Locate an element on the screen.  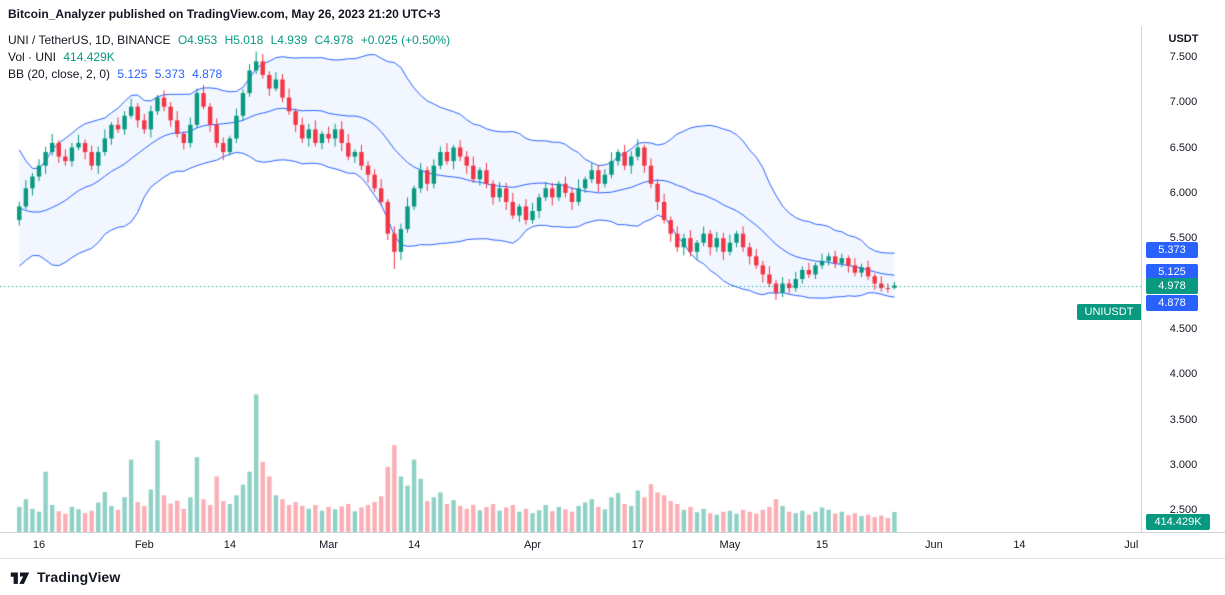
time-axis-tick: May is located at coordinates (730, 545).